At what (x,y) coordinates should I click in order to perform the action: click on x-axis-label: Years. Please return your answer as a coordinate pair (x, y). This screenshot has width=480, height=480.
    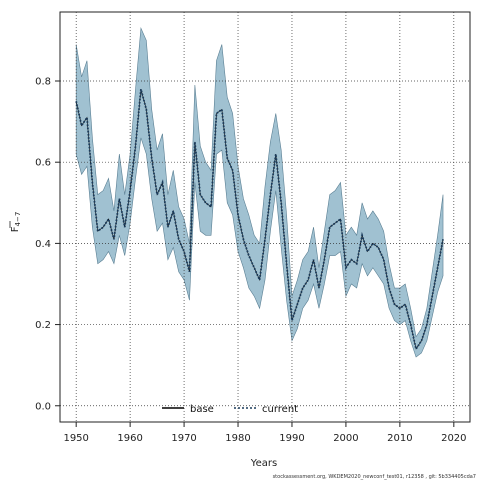
    Looking at the image, I should click on (263, 463).